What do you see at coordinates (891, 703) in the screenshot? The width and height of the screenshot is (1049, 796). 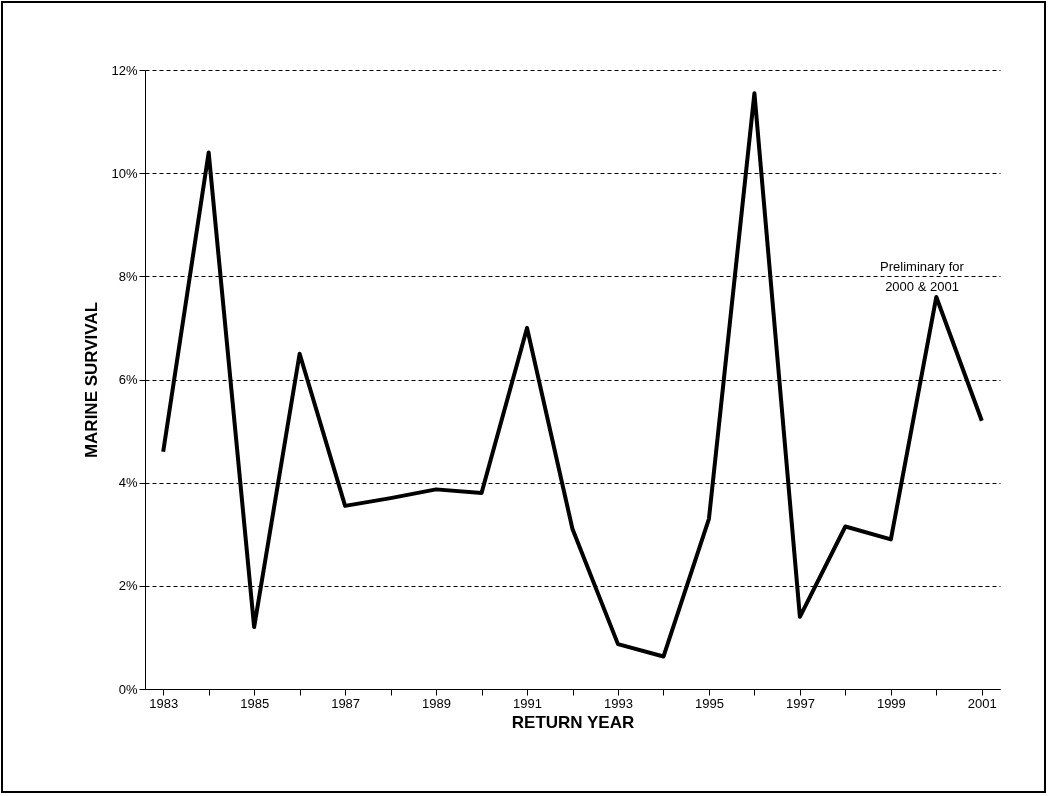 I see `x-tick-label: 1999` at bounding box center [891, 703].